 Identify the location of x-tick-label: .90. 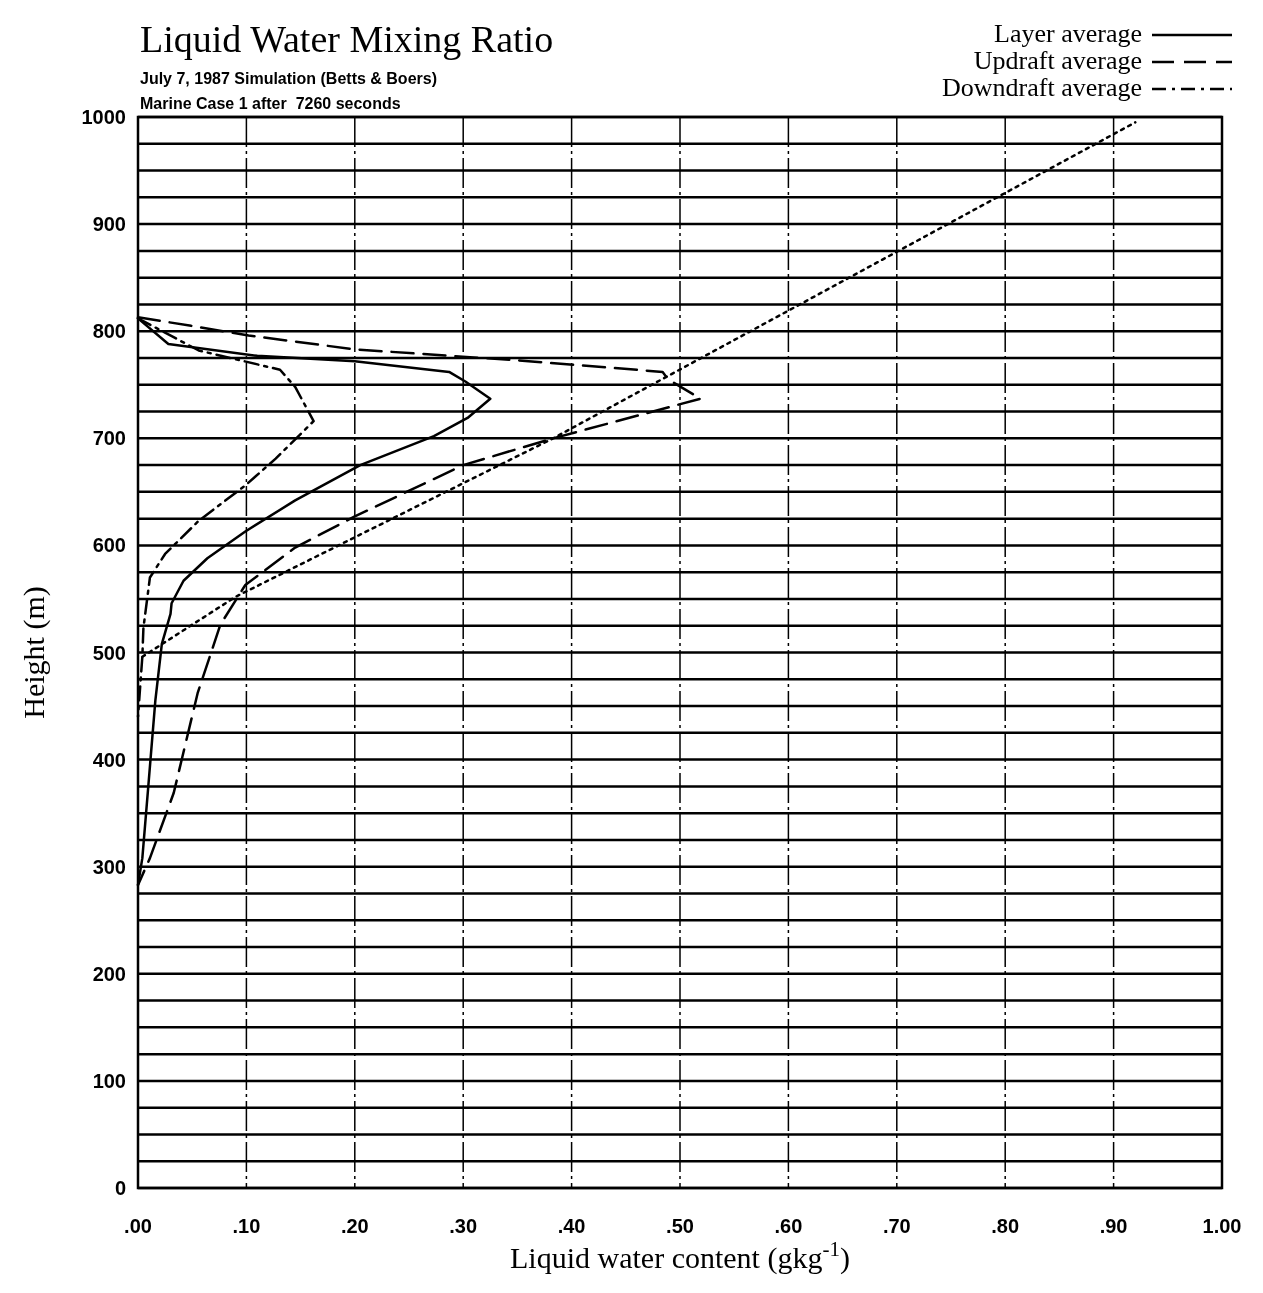
(1113, 1226).